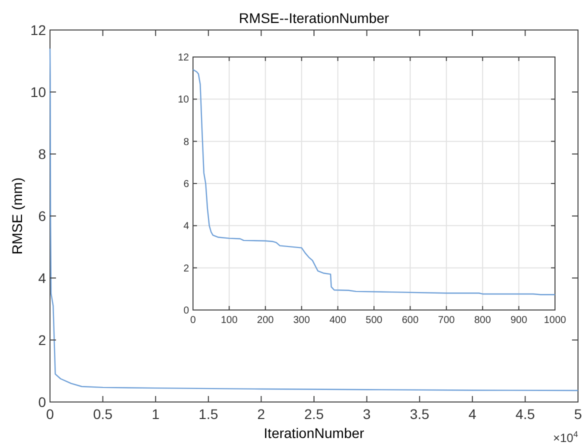 This screenshot has height=446, width=582. Describe the element at coordinates (525, 414) in the screenshot. I see `x-tick-label: 4.5` at that location.